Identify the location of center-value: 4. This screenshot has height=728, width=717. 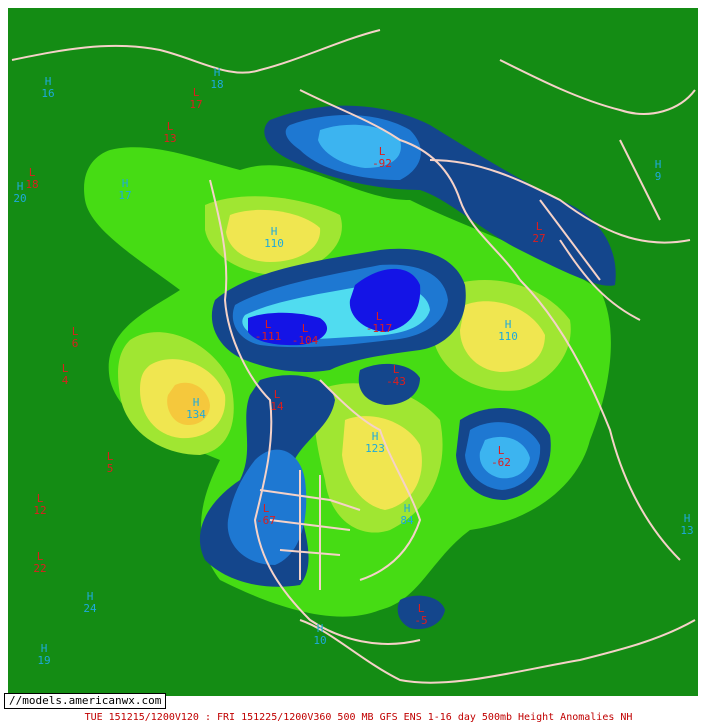
(65, 380).